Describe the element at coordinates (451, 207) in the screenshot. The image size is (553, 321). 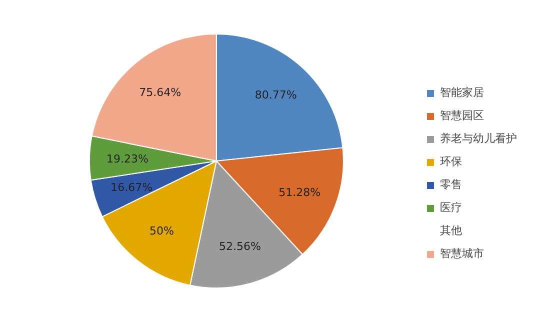
I see `legend-label: 医疗` at that location.